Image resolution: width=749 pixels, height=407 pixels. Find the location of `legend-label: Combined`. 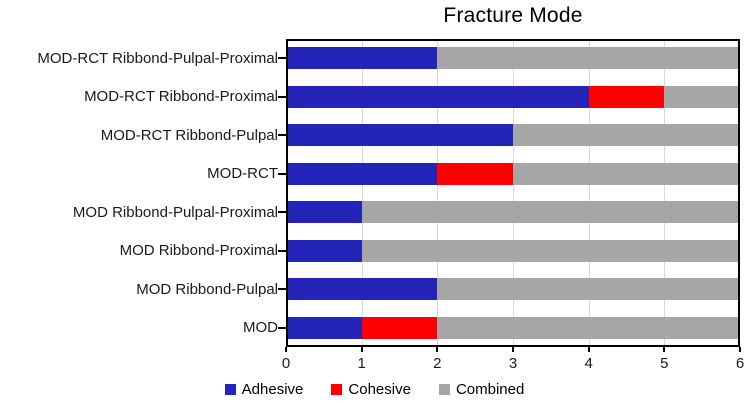

legend-label: Combined is located at coordinates (490, 389).